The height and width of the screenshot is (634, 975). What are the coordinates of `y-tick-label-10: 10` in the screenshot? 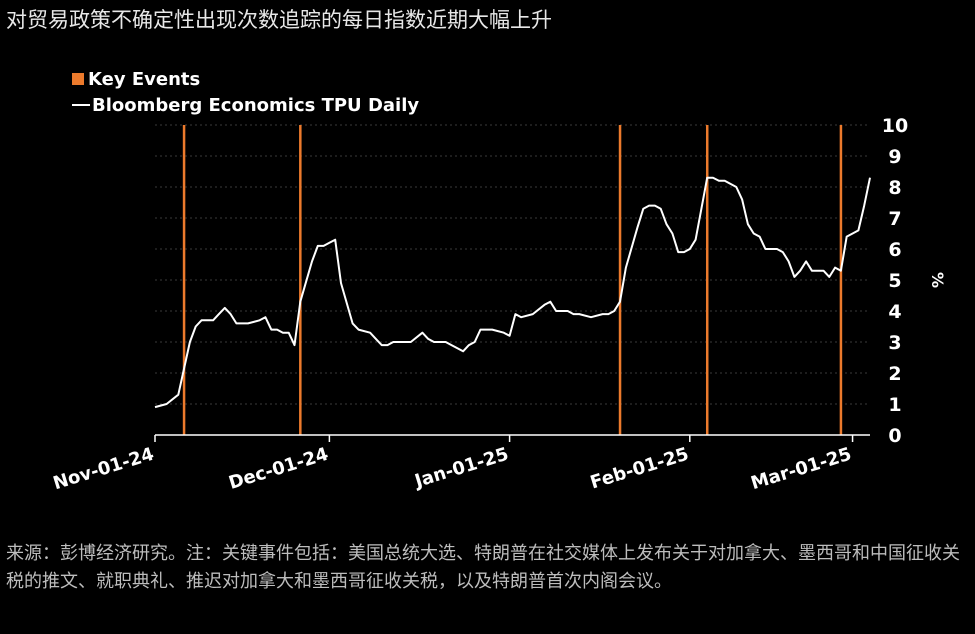 It's located at (895, 126).